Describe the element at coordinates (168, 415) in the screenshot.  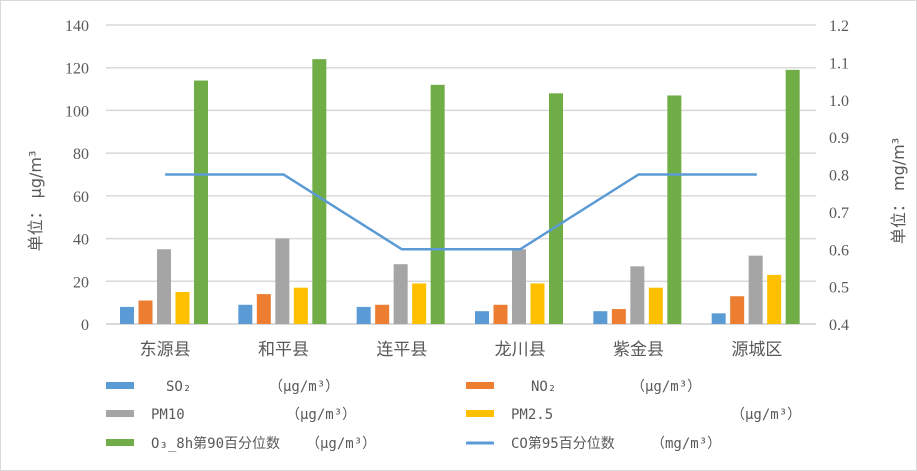
I see `legend-label: PM10` at that location.